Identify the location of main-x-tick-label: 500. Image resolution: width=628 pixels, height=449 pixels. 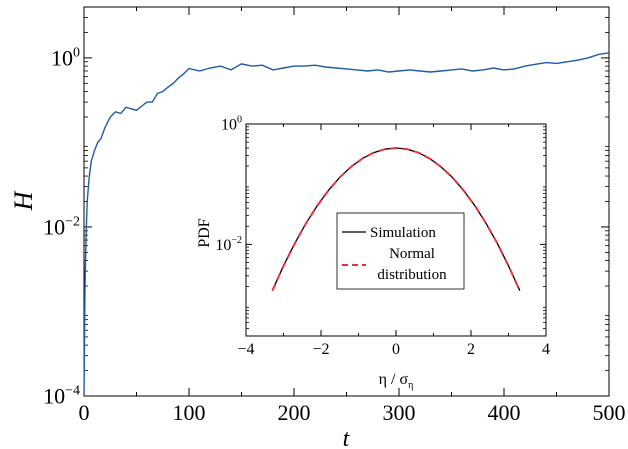
(609, 412).